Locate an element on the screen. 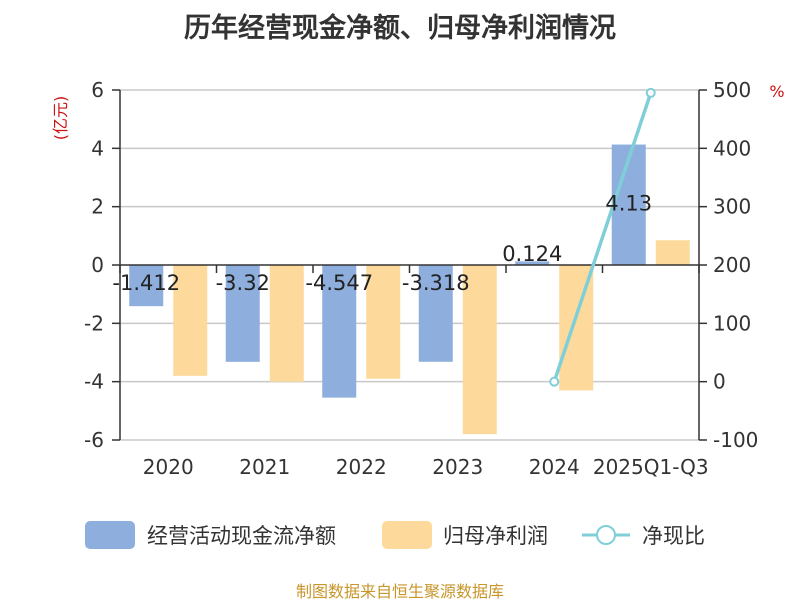  right-axis-tick-label: 500 is located at coordinates (732, 90).